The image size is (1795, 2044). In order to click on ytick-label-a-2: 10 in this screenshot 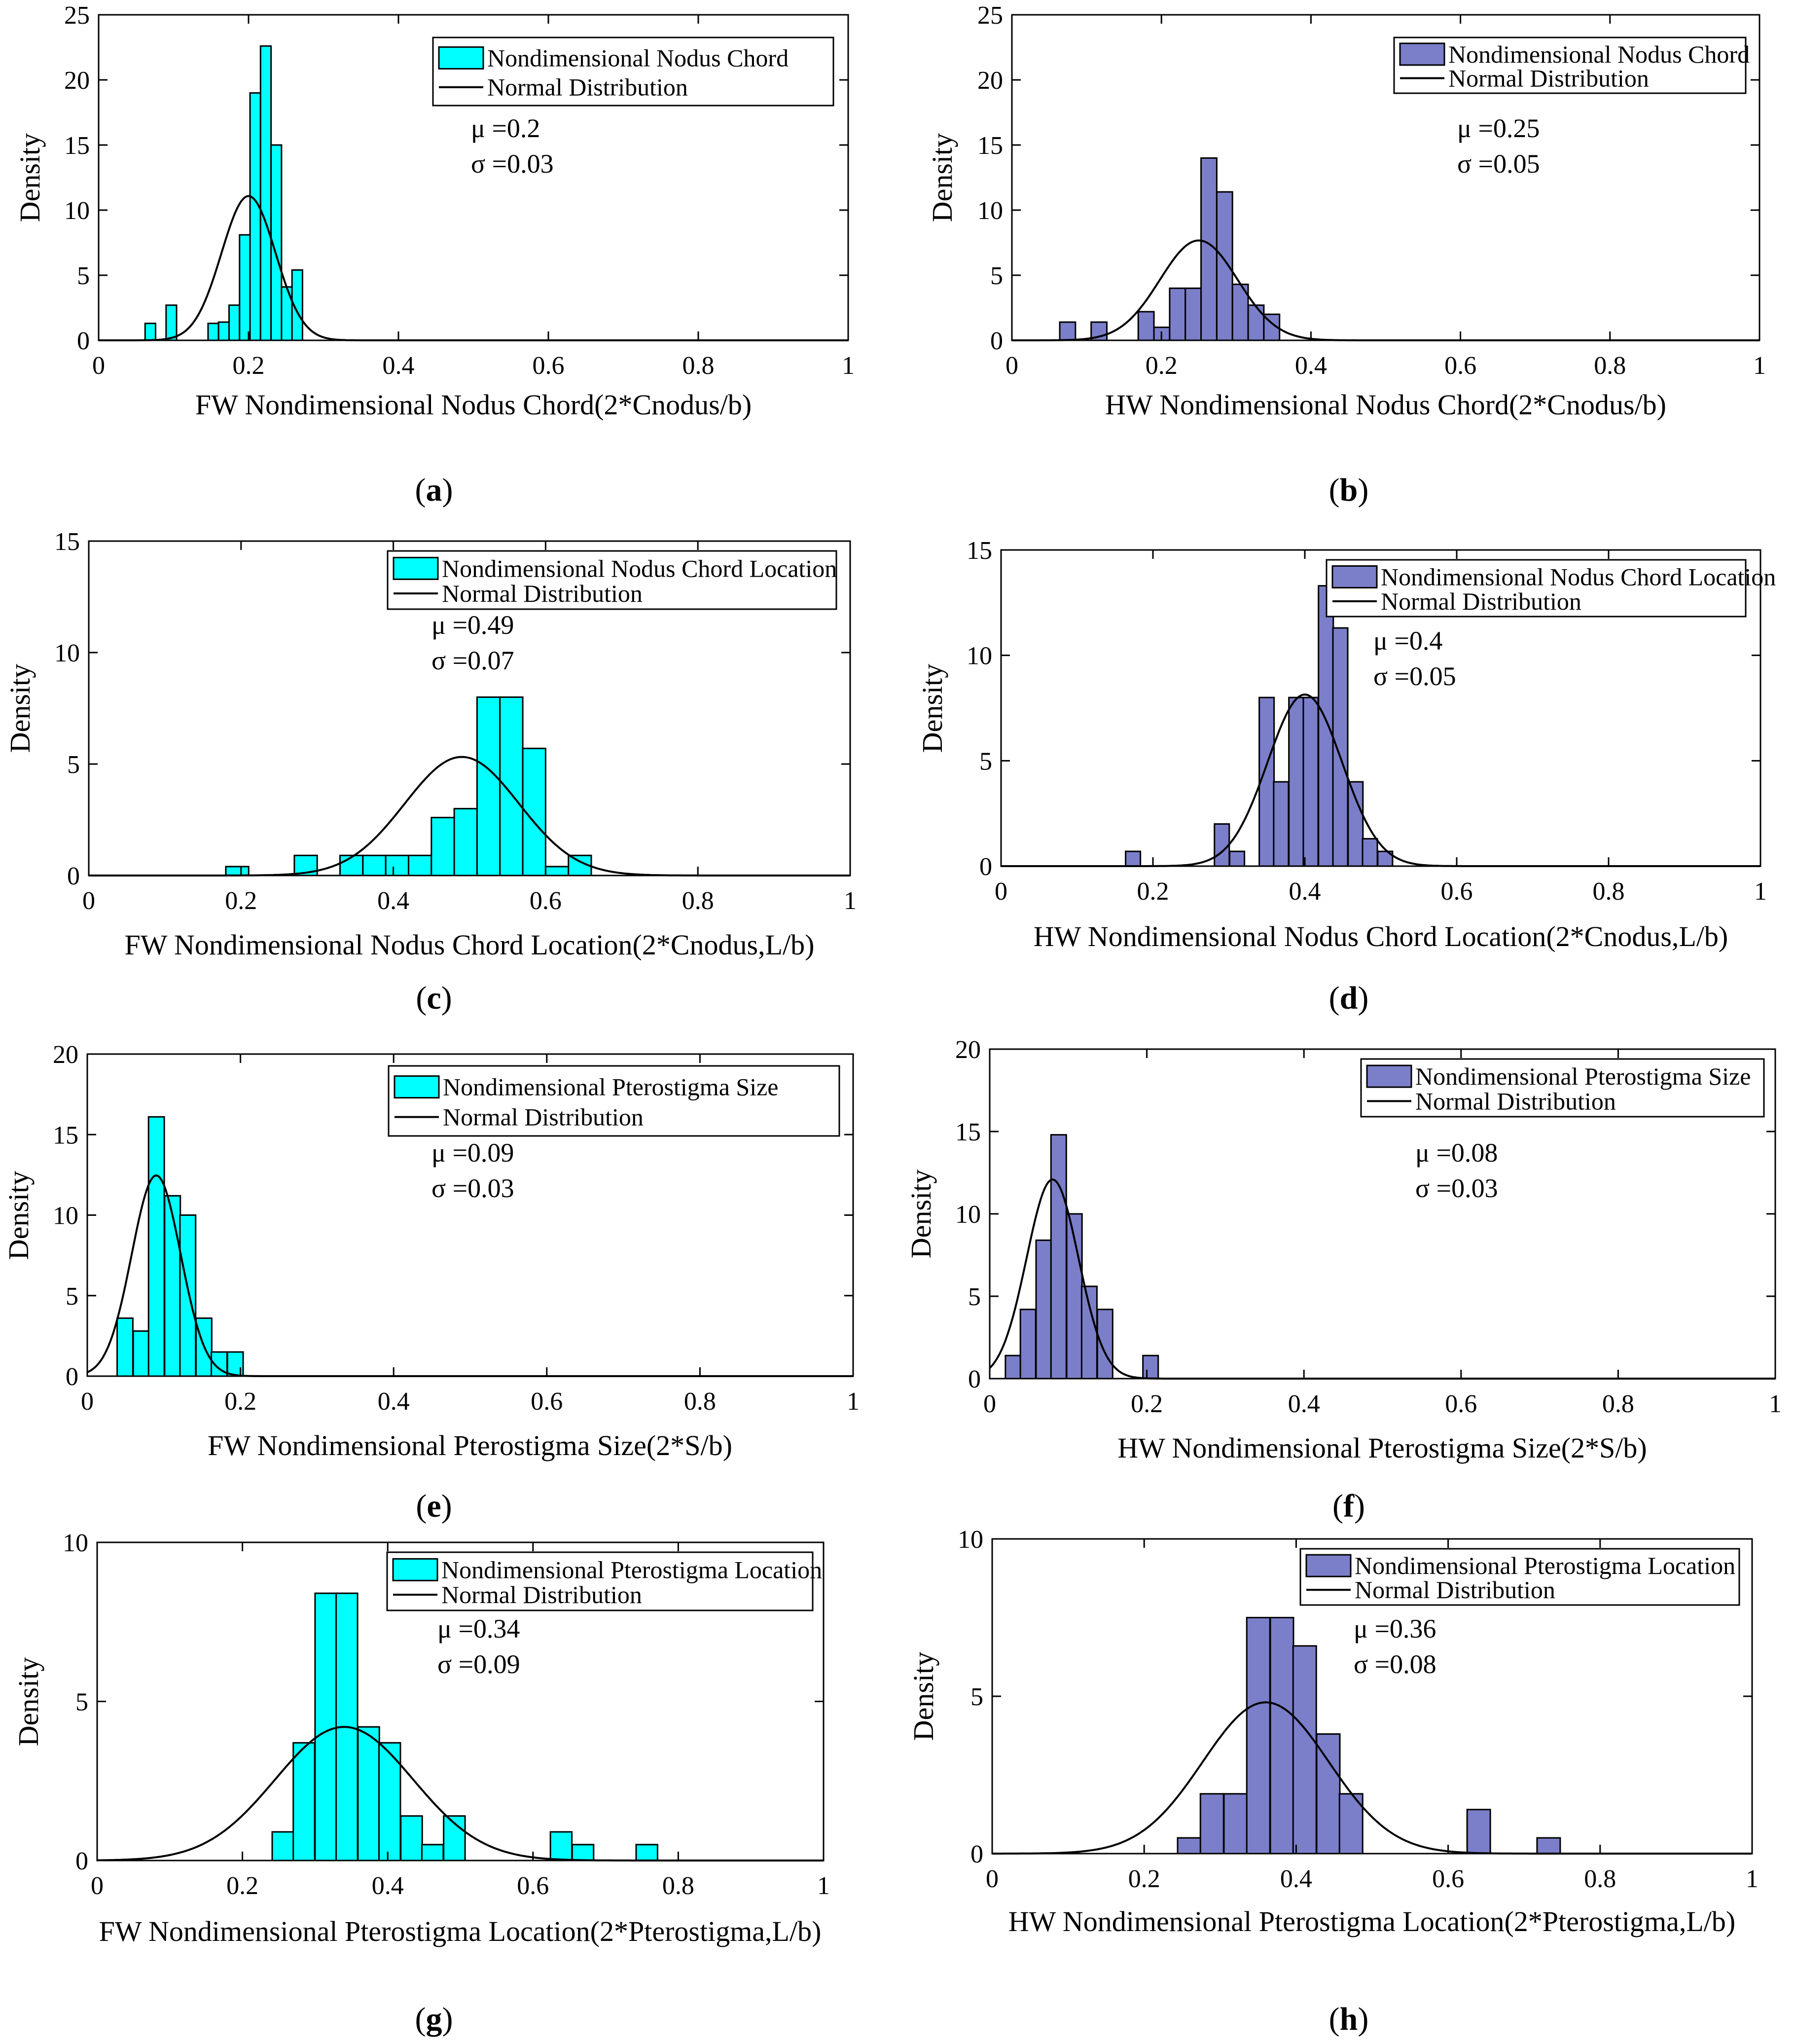, I will do `click(77, 211)`.